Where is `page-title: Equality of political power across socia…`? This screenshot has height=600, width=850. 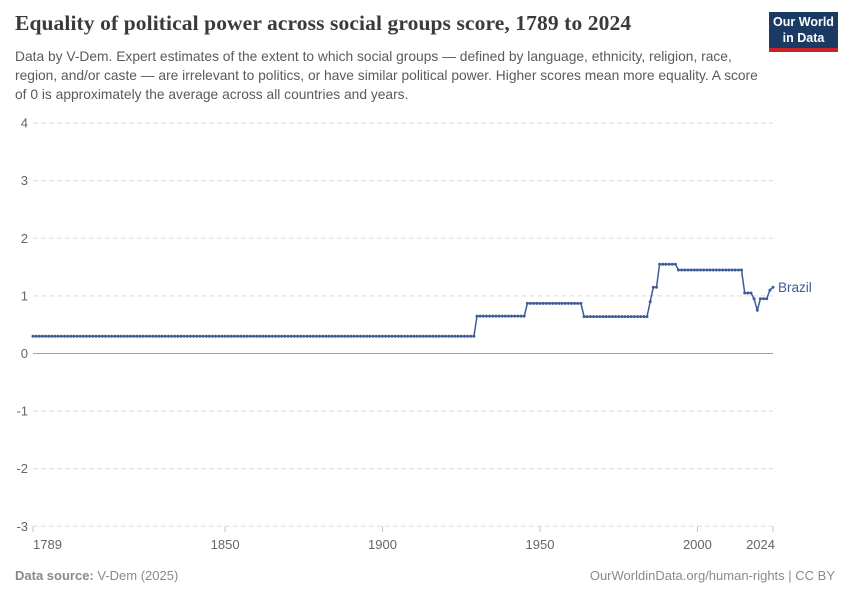
page-title: Equality of political power across socia… is located at coordinates (323, 23).